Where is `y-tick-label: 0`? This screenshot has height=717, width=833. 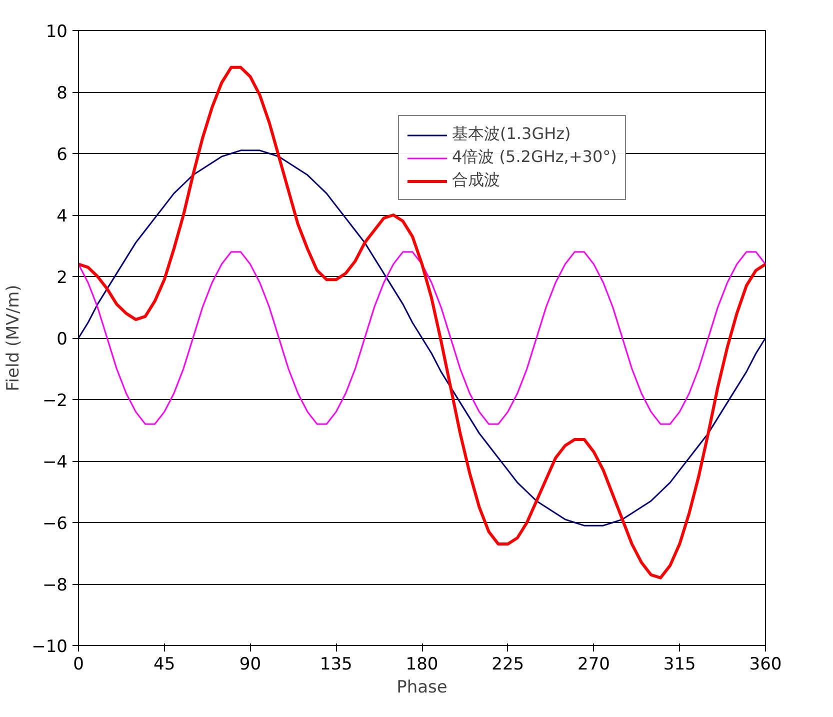
y-tick-label: 0 is located at coordinates (62, 340).